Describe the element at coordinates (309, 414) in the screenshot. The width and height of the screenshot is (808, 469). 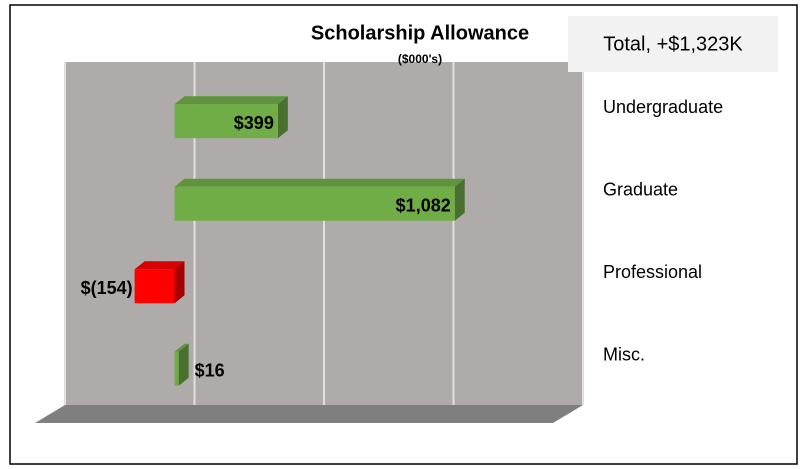
I see `floor` at that location.